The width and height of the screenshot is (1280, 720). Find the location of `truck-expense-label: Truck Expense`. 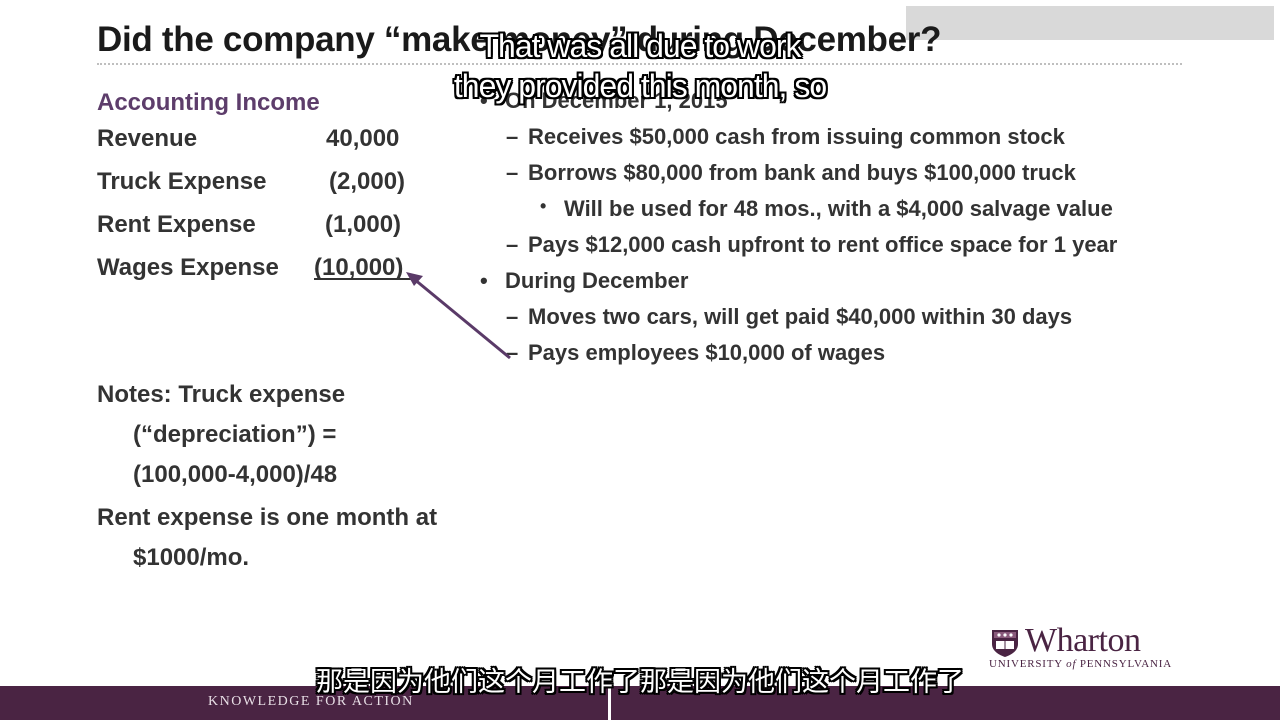

truck-expense-label: Truck Expense is located at coordinates (182, 181).